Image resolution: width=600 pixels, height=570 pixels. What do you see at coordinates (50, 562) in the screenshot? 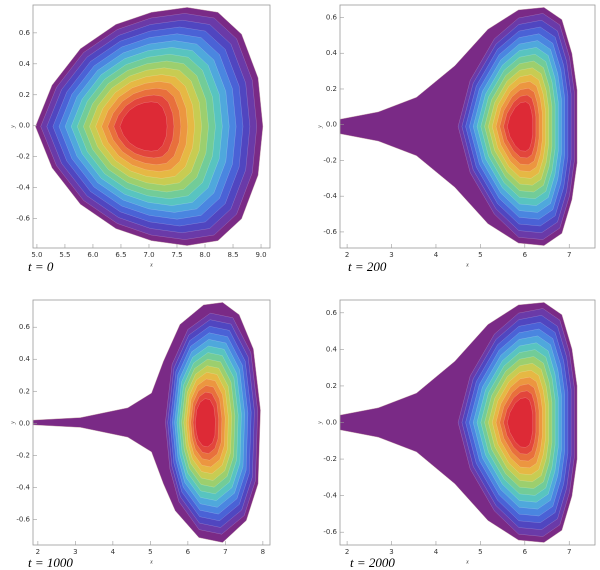
I see `panel-caption: t = 1000` at bounding box center [50, 562].